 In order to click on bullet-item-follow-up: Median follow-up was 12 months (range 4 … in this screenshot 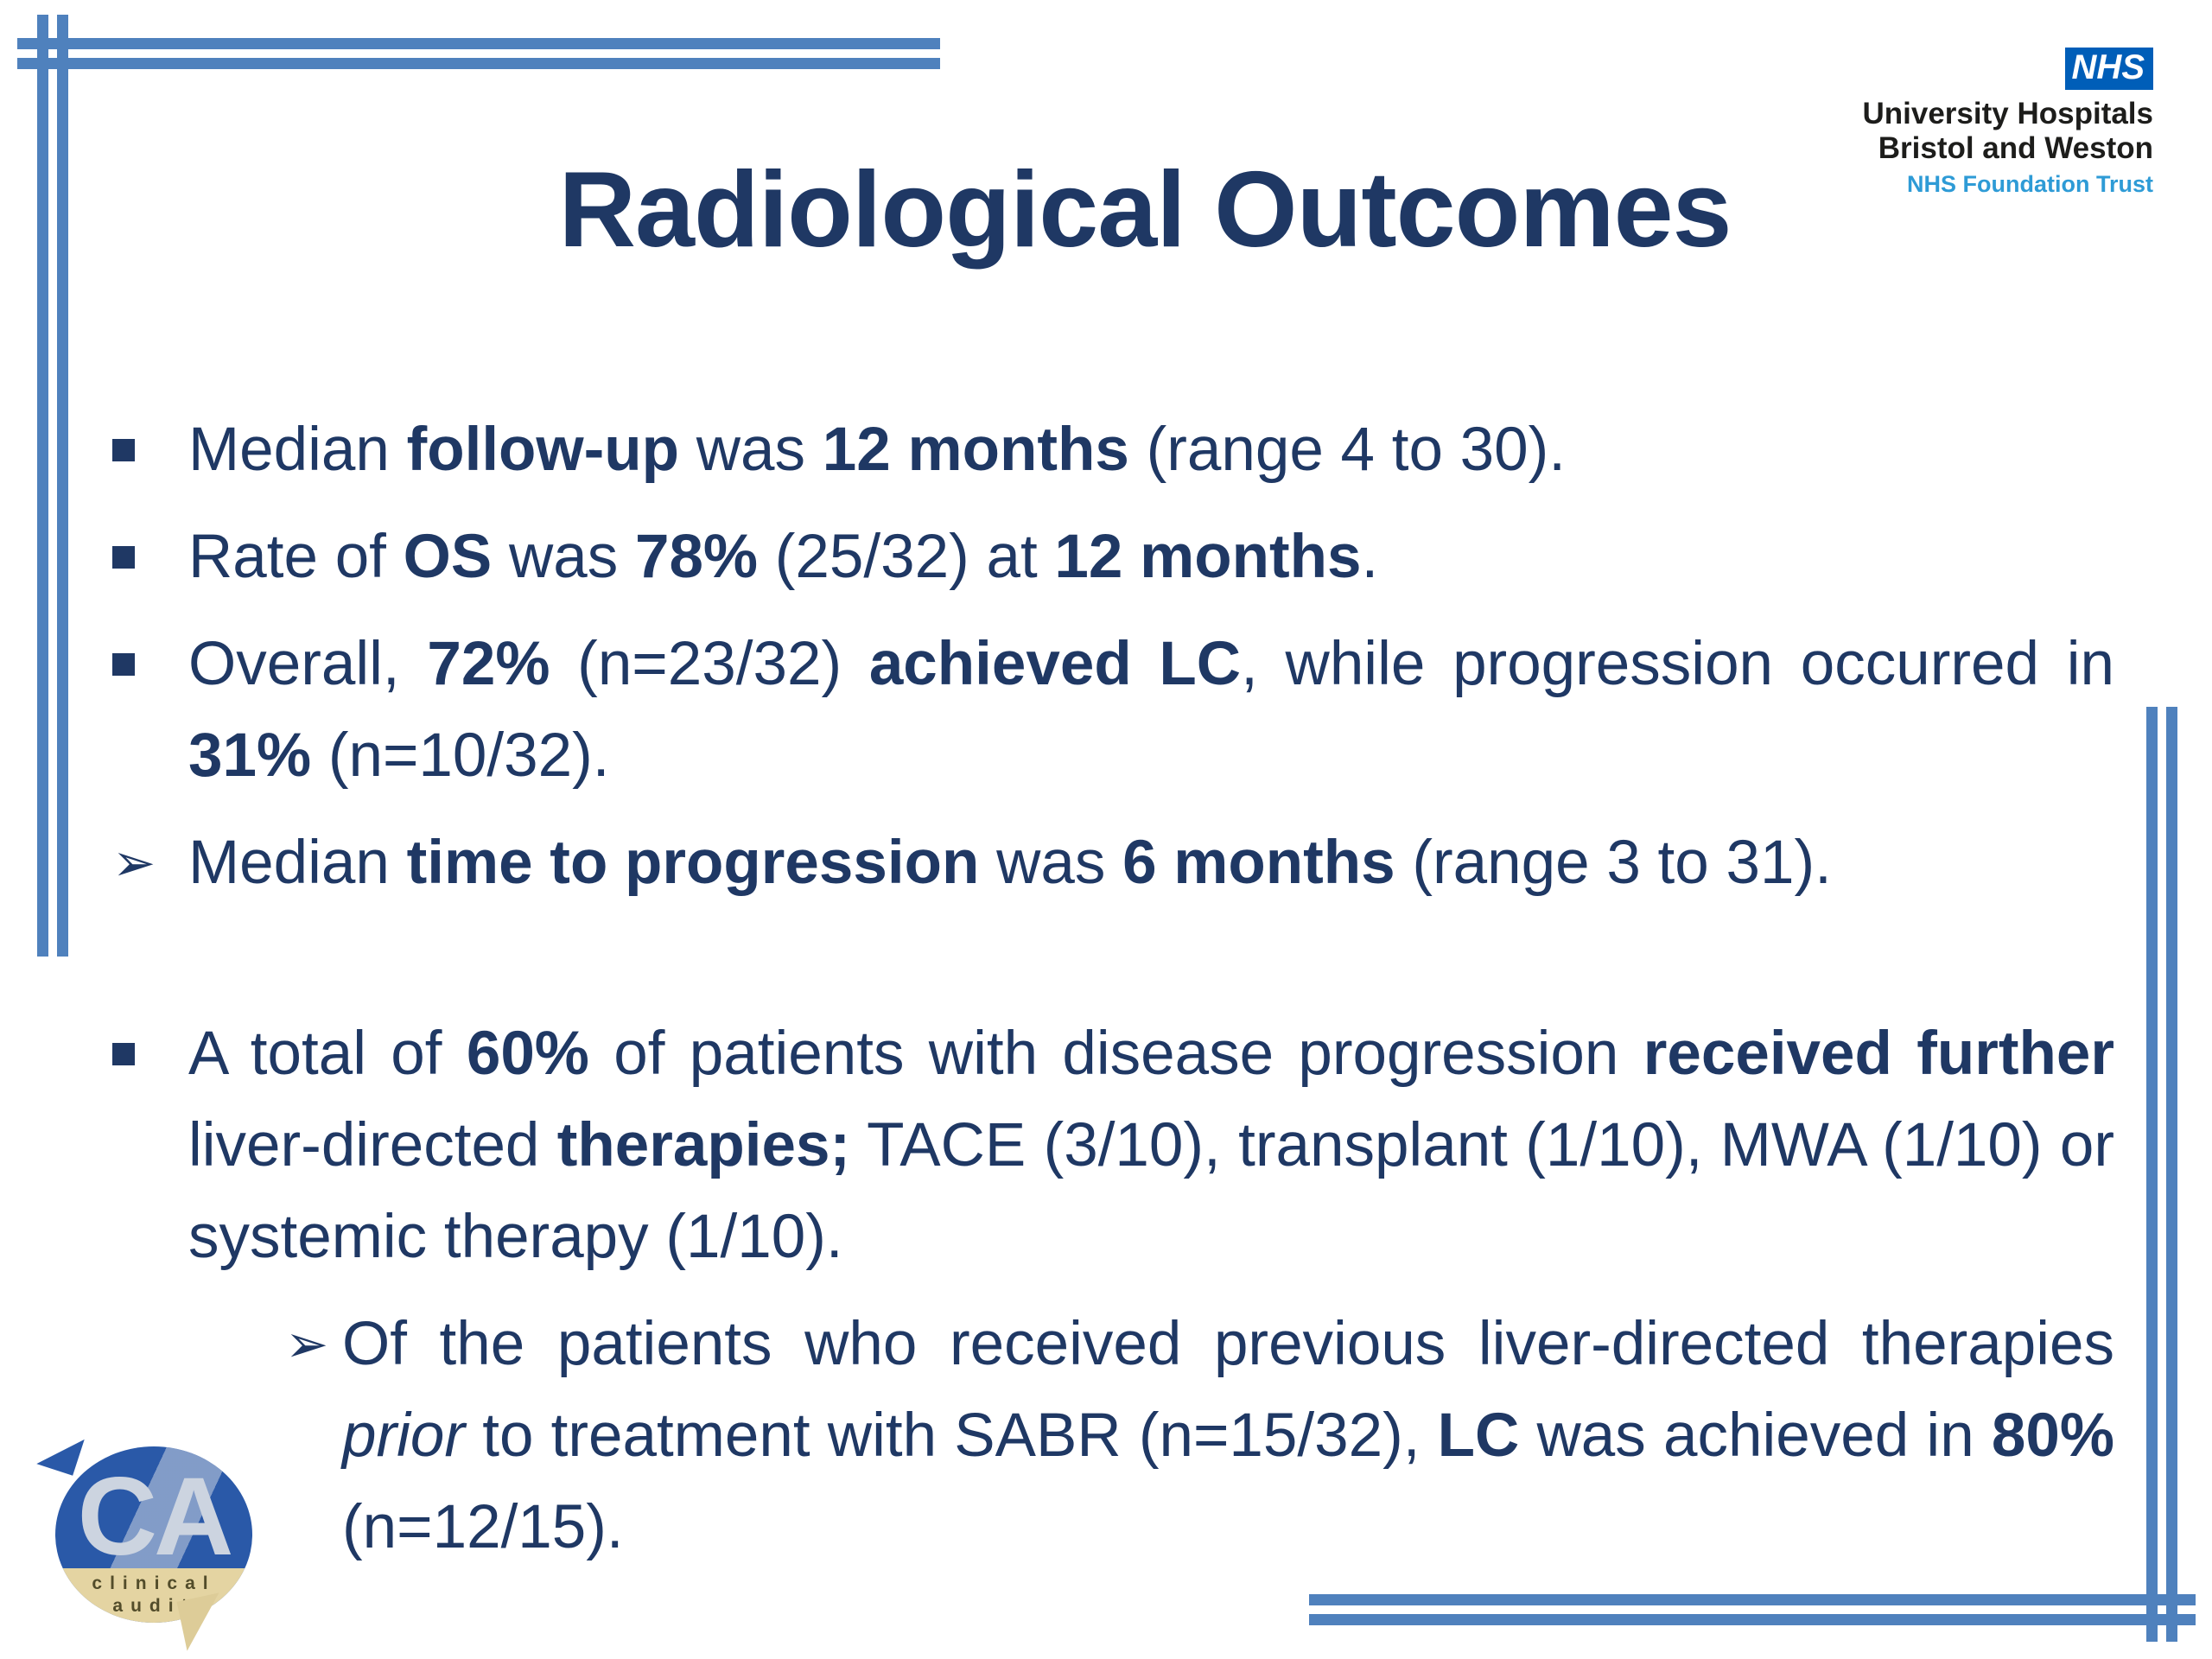, I will do `click(1113, 450)`.